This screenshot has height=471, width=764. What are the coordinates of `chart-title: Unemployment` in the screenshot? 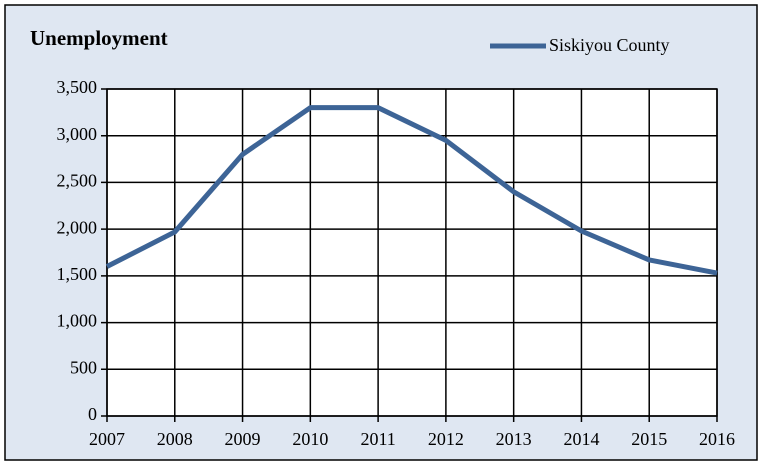 It's located at (99, 38).